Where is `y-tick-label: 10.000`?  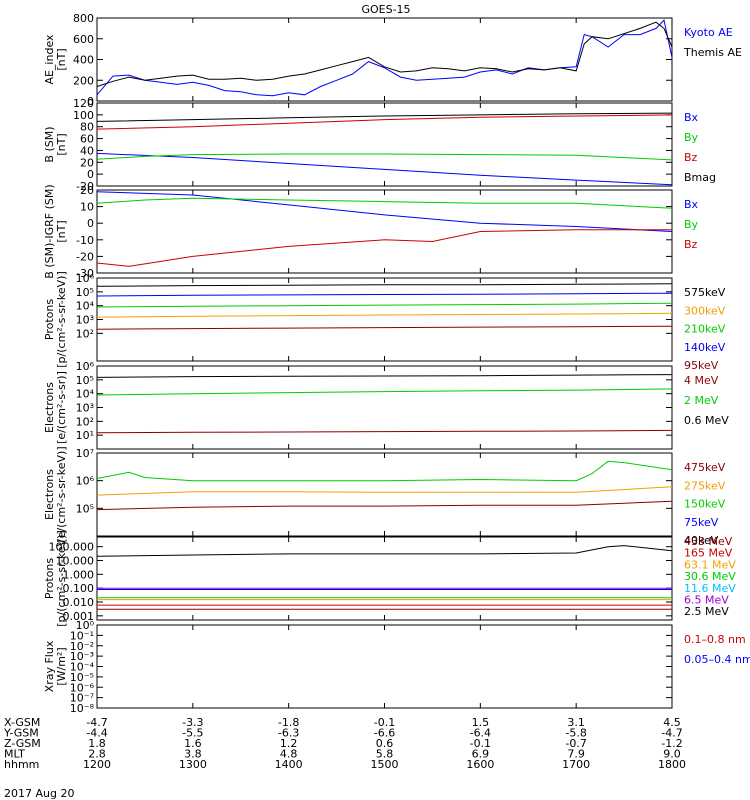 y-tick-label: 10.000 is located at coordinates (75, 561).